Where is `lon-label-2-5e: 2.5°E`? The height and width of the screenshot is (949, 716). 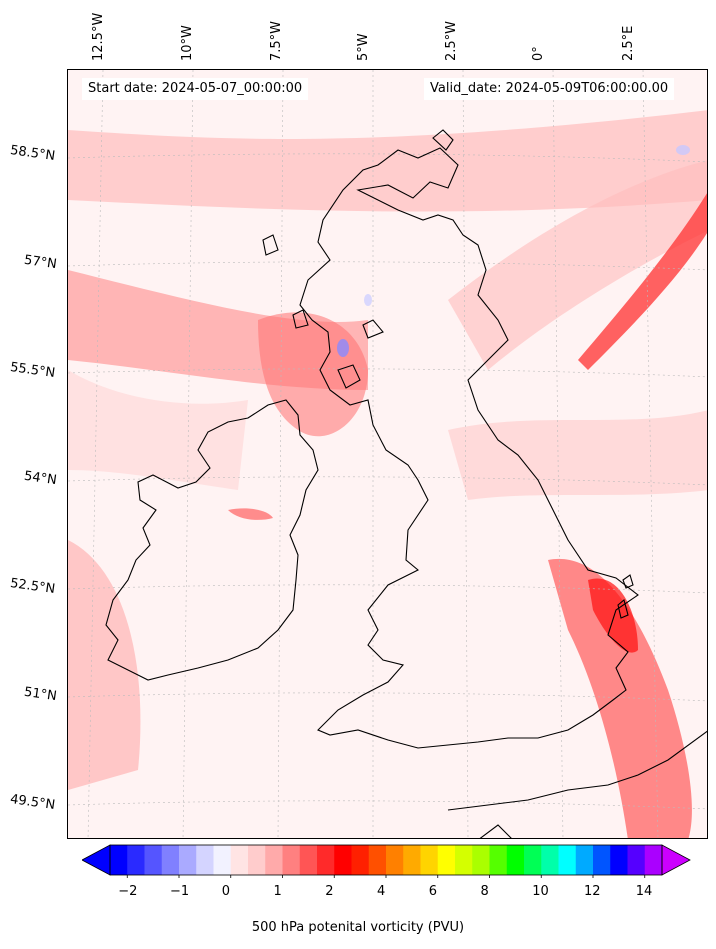
lon-label-2-5e: 2.5°E is located at coordinates (628, 43).